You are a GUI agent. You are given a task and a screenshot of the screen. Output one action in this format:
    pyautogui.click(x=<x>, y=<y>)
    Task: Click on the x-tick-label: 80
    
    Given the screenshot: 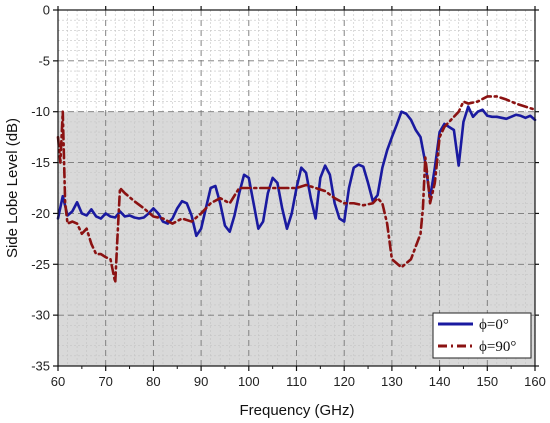 What is the action you would take?
    pyautogui.click(x=153, y=381)
    